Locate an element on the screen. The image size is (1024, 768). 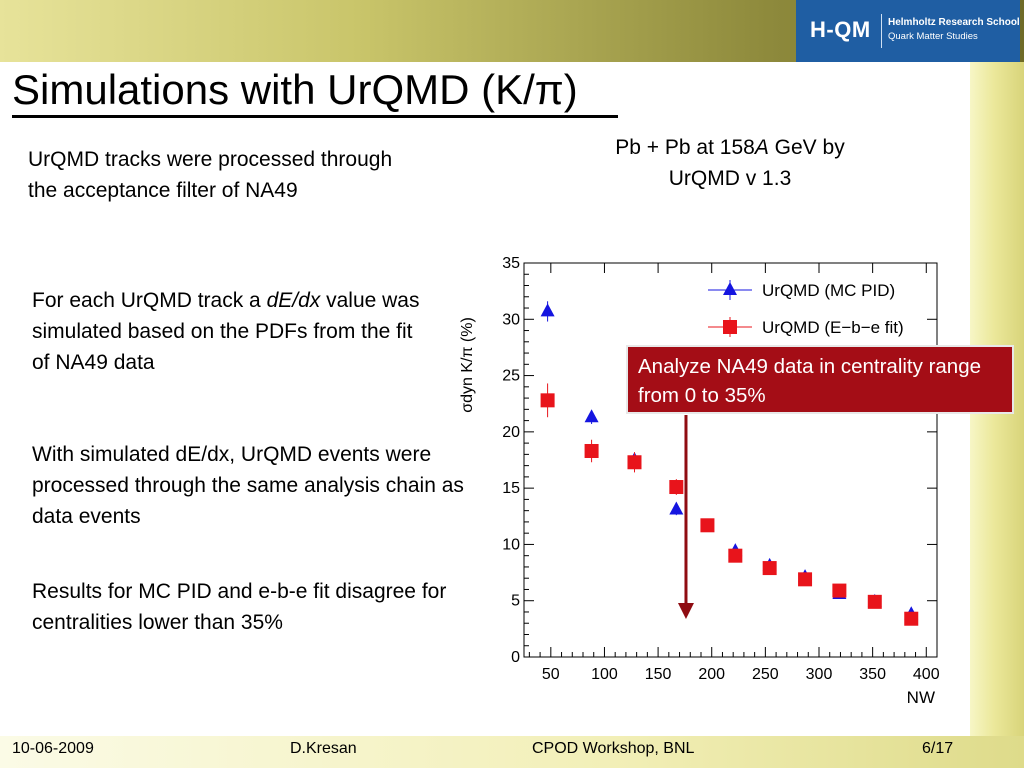
caption-text-a: Pb + Pb at 158 is located at coordinates (685, 147).